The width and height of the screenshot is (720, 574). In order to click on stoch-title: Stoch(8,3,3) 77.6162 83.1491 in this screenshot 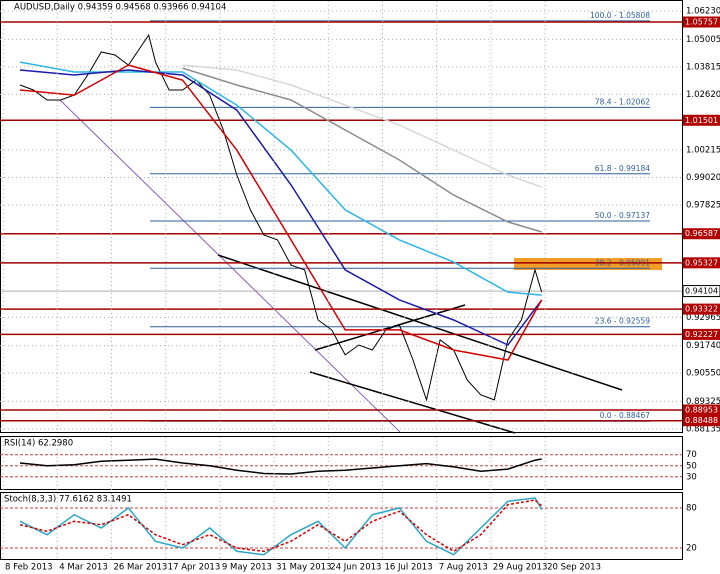, I will do `click(68, 500)`.